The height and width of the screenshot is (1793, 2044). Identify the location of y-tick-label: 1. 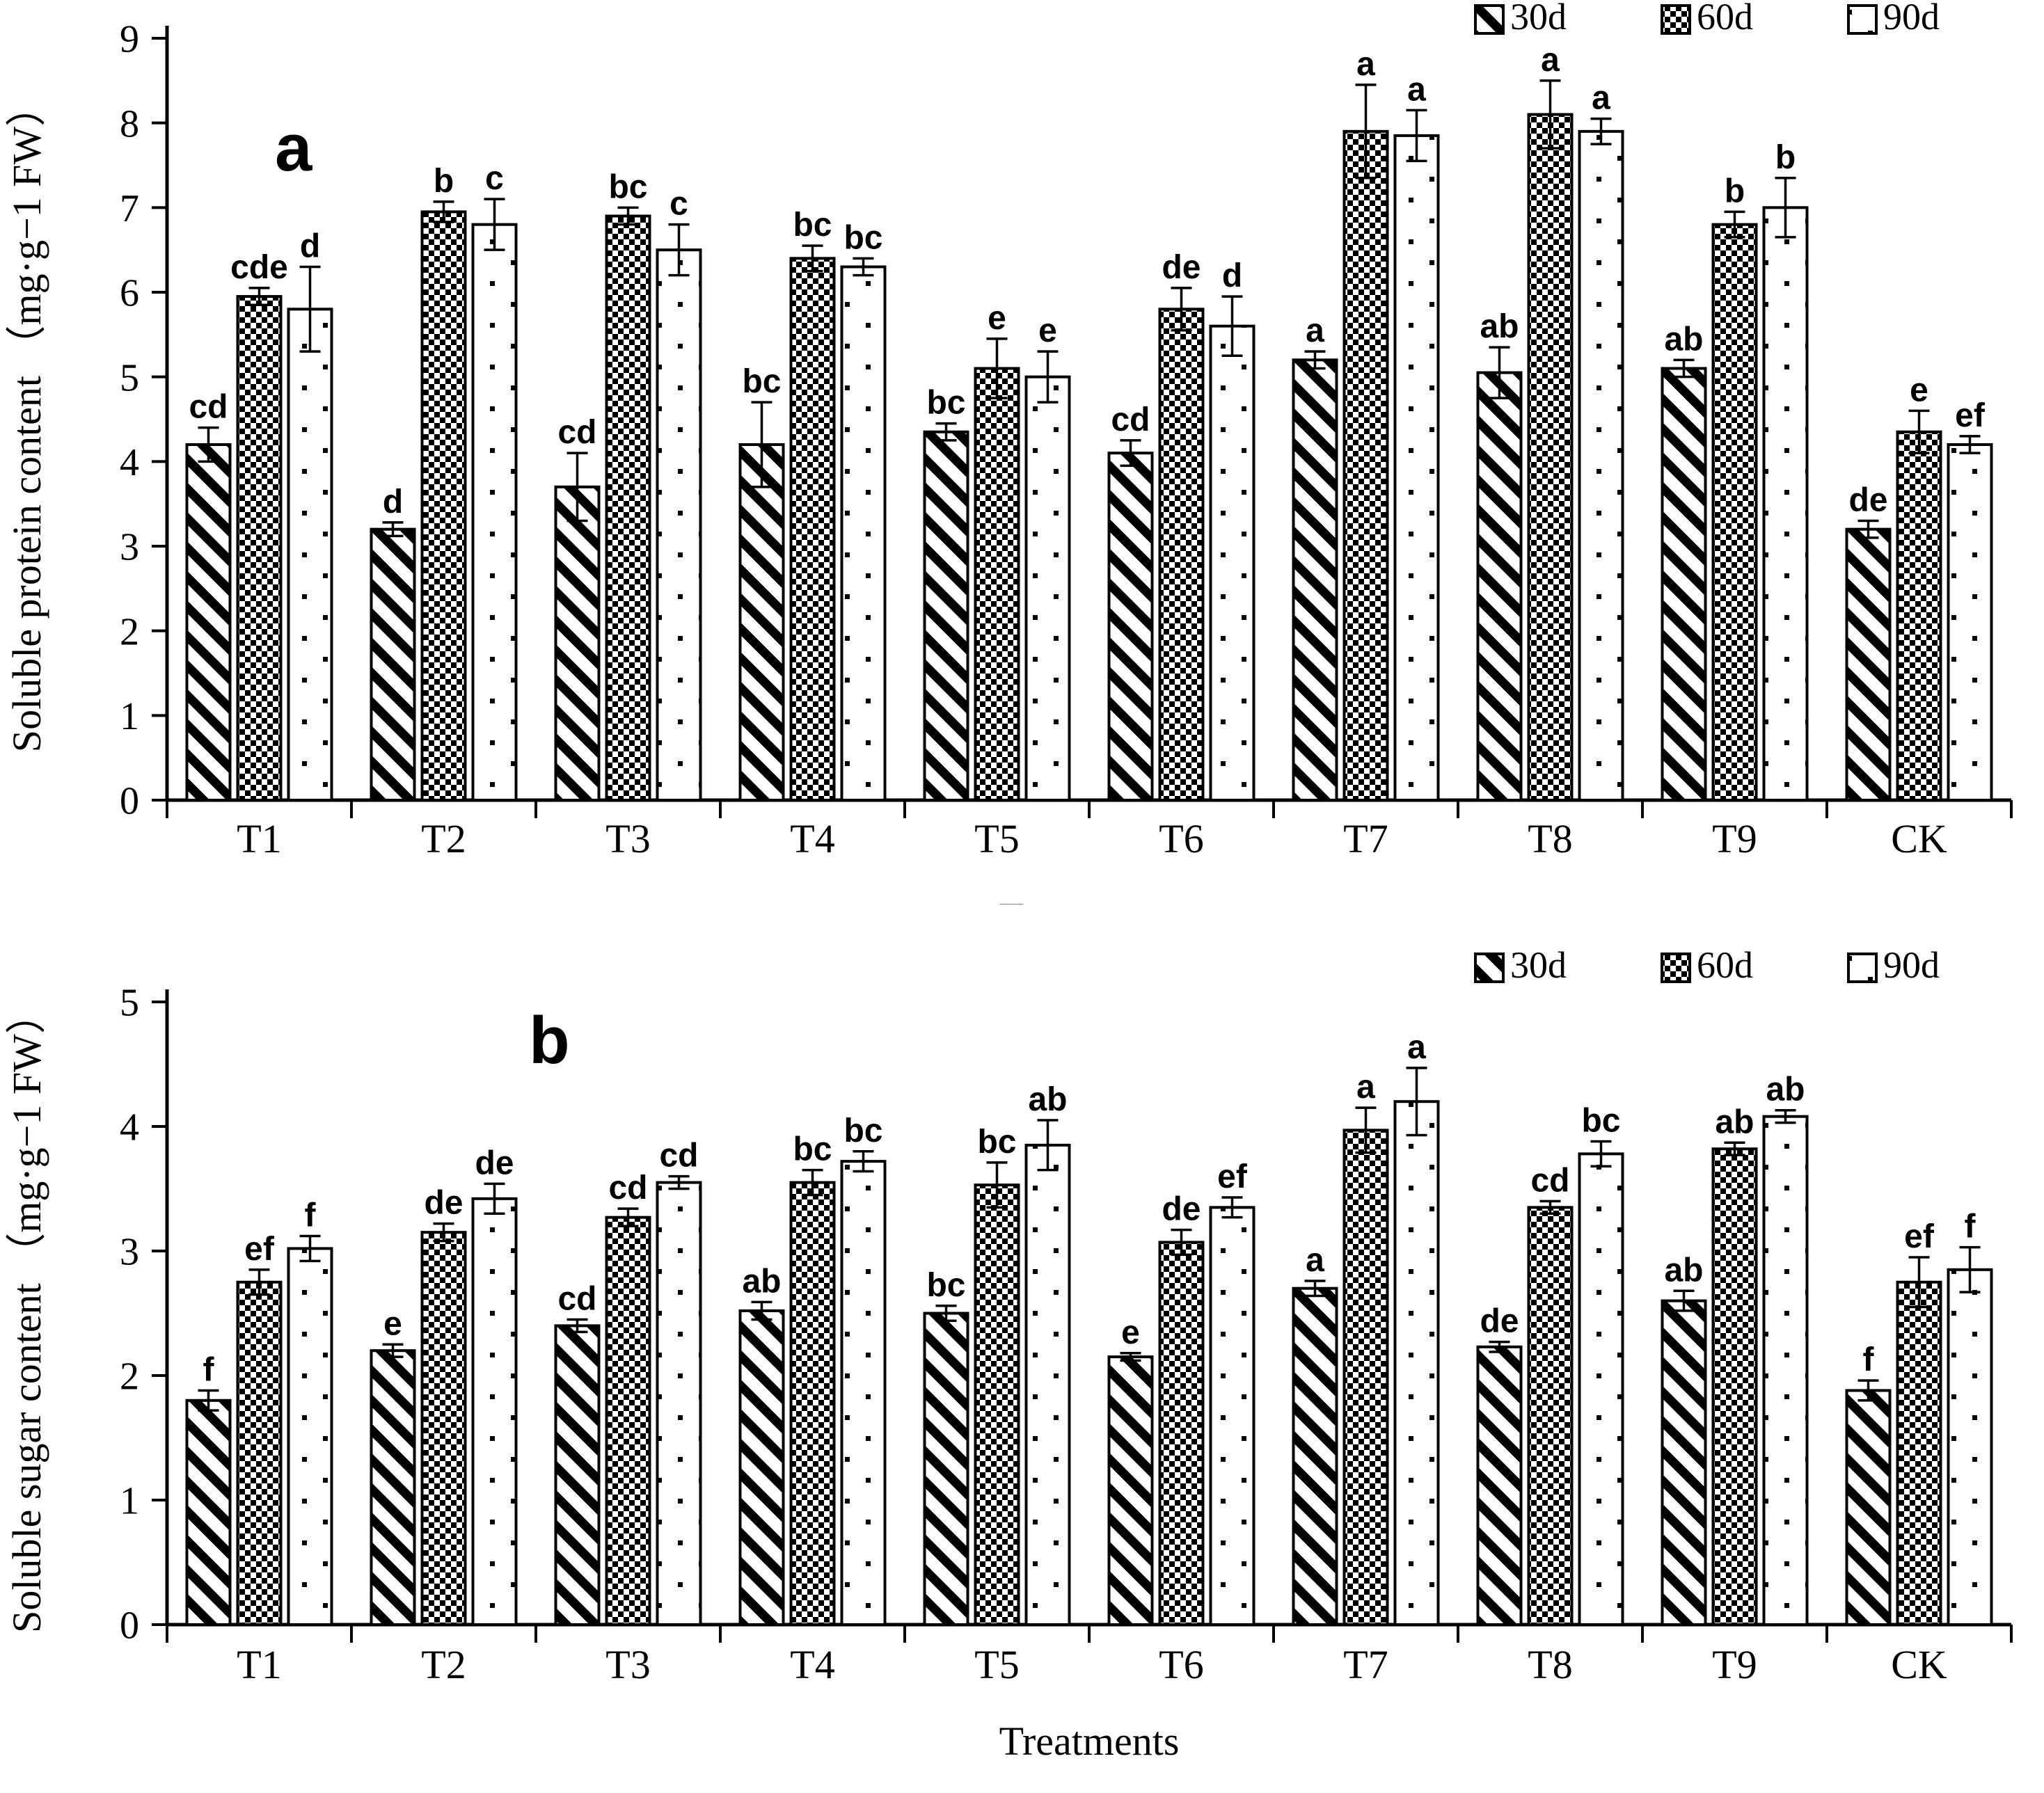
(129, 1501).